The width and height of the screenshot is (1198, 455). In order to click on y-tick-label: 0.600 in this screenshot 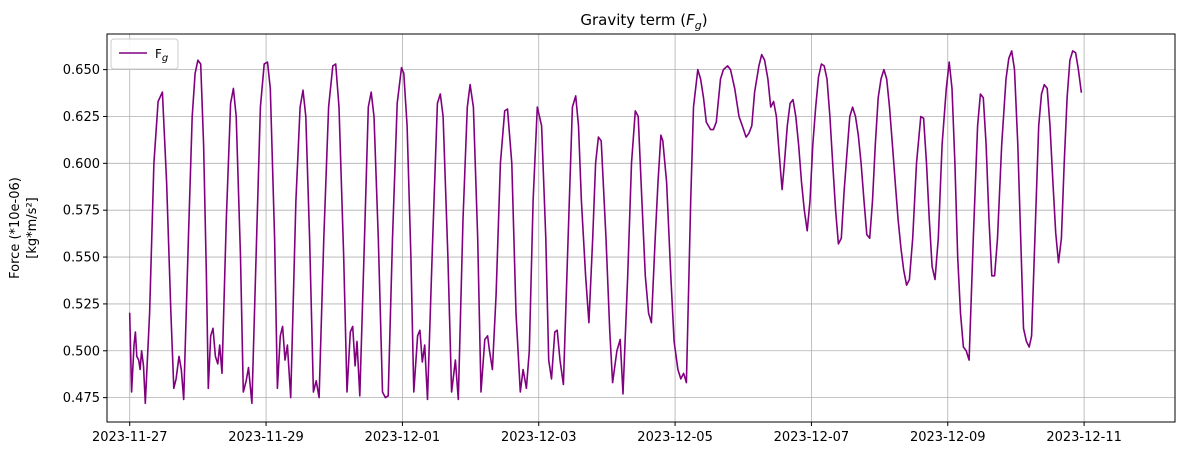, I will do `click(81, 164)`.